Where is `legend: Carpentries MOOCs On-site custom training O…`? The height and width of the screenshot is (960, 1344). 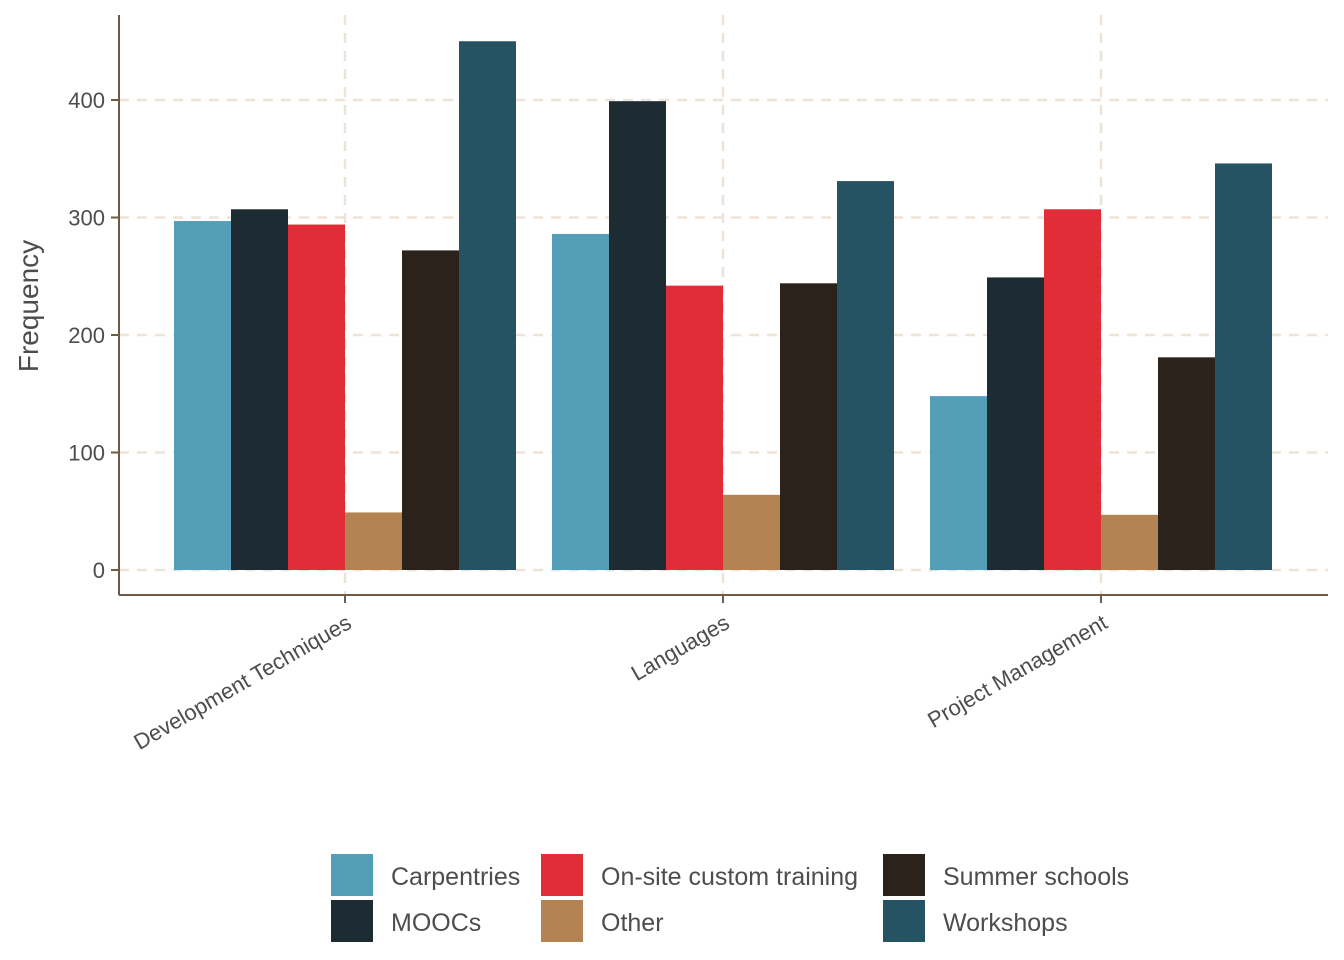 legend: Carpentries MOOCs On-site custom training O… is located at coordinates (730, 898).